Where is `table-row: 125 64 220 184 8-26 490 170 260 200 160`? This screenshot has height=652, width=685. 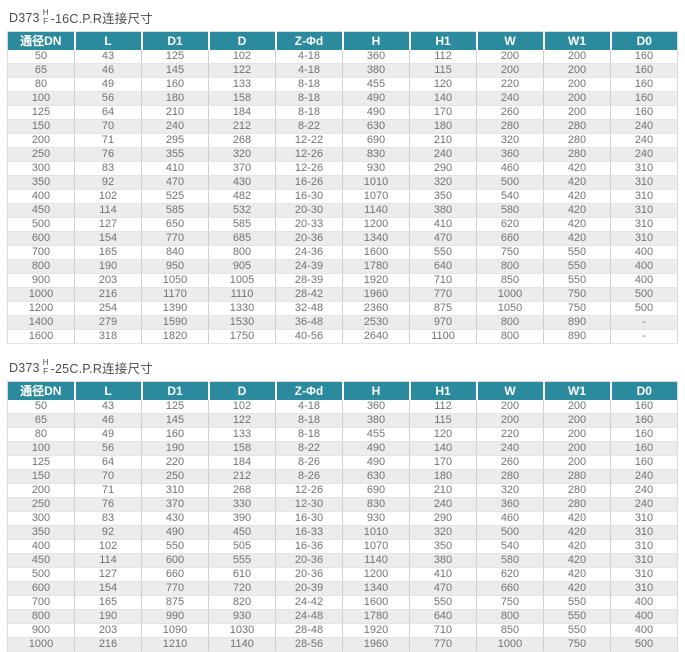
table-row: 125 64 220 184 8-26 490 170 260 200 160 is located at coordinates (342, 462).